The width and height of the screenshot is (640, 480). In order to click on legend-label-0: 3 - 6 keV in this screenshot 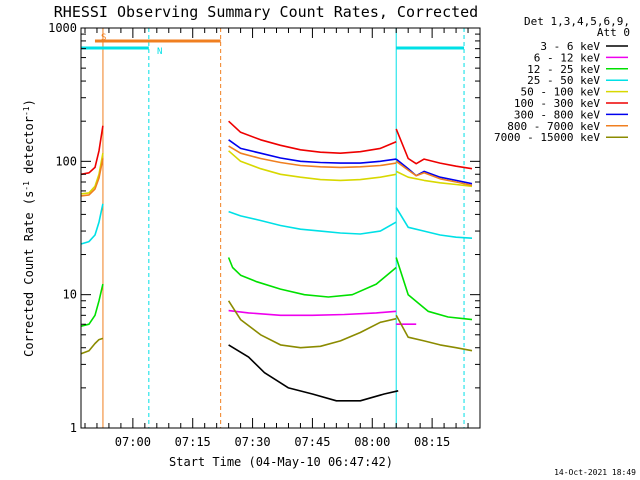, I will do `click(570, 46)`.